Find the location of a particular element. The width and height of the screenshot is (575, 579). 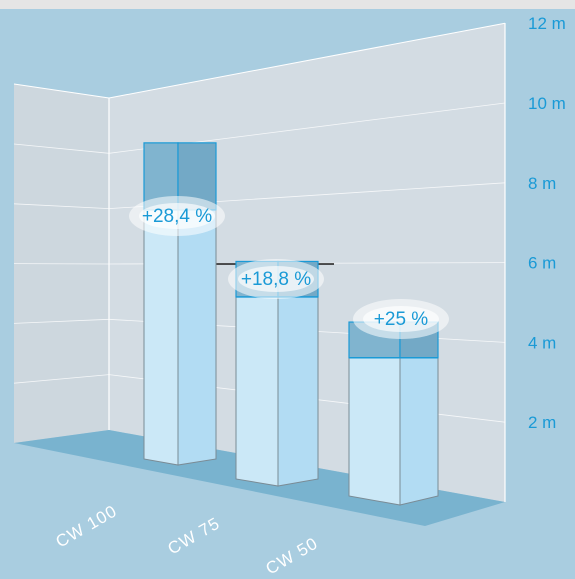

y-tick-label: 2 m is located at coordinates (542, 422).